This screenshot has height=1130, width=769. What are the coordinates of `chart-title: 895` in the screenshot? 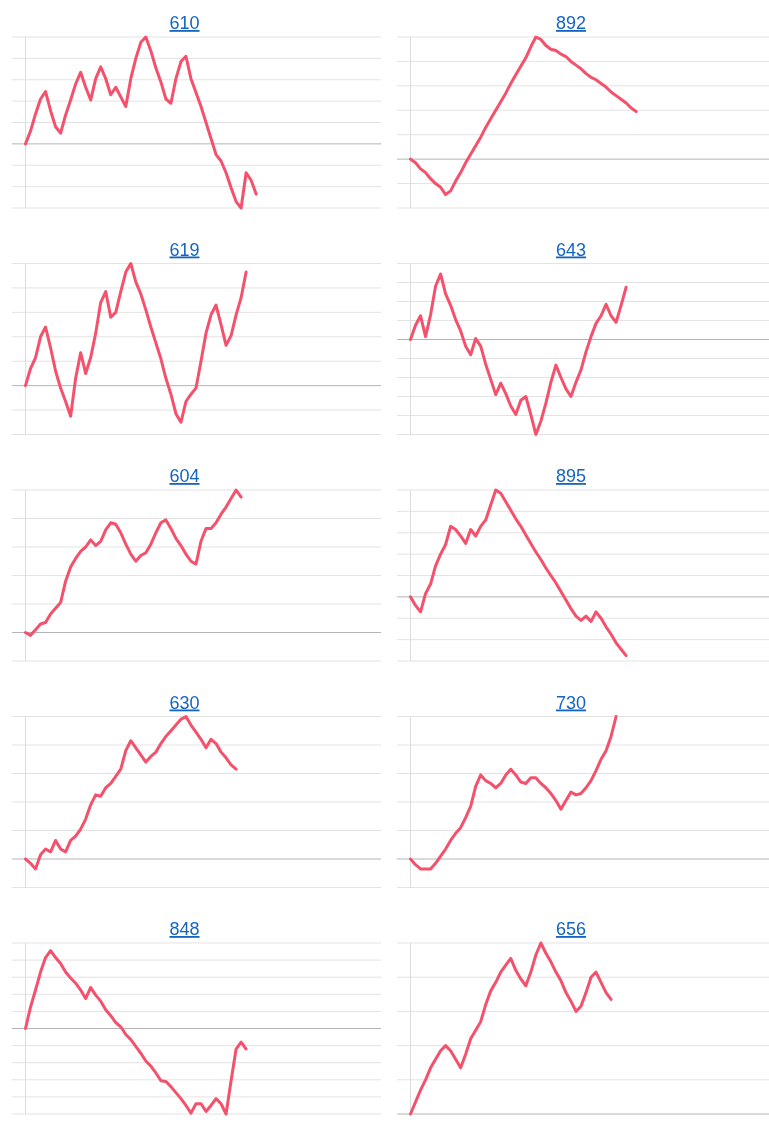 It's located at (571, 476).